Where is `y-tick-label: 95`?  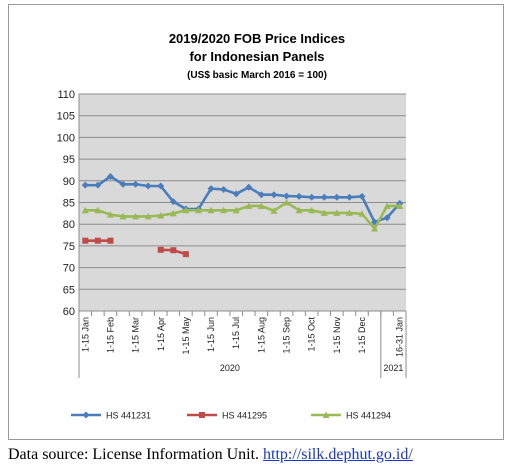
y-tick-label: 95 is located at coordinates (69, 160).